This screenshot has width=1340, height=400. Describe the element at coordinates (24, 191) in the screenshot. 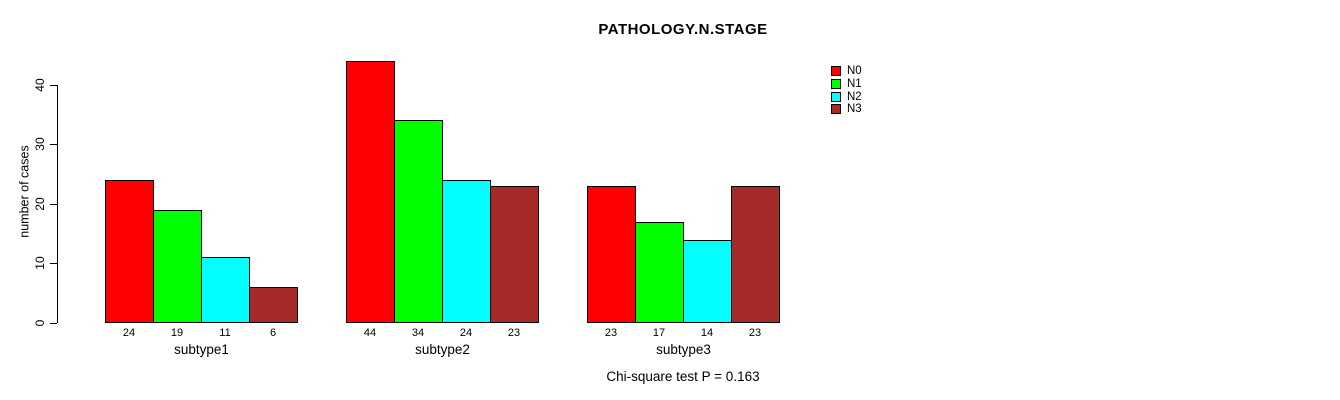

I see `y-axis-title: number of cases` at that location.